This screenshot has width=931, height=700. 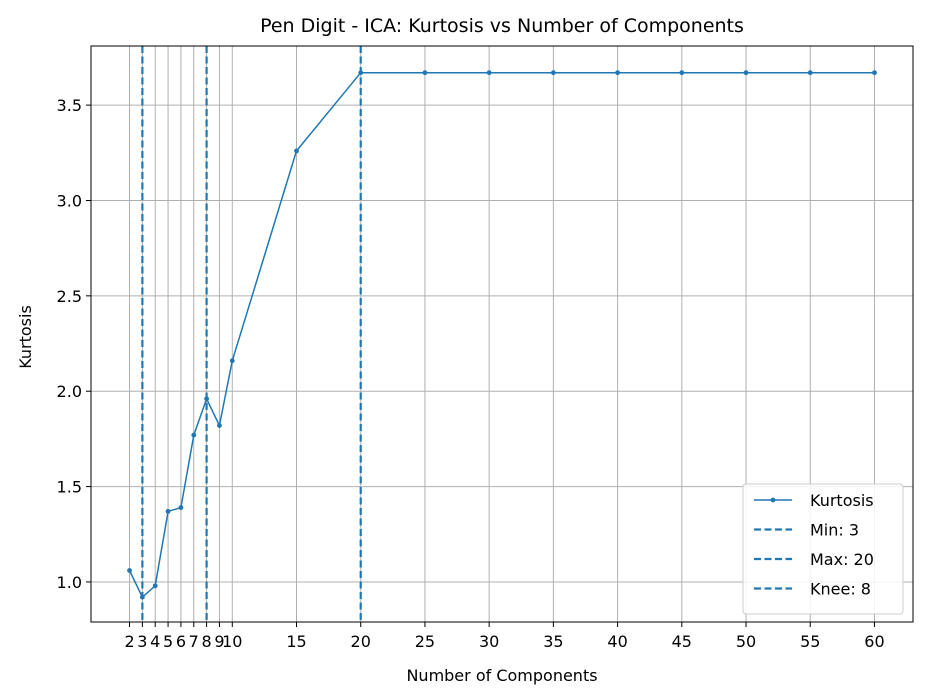 I want to click on legend-swatch-marker, so click(x=773, y=500).